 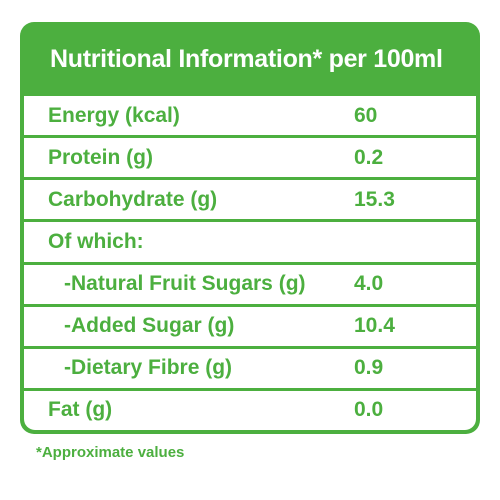 What do you see at coordinates (96, 241) in the screenshot?
I see `row-label: Of which:` at bounding box center [96, 241].